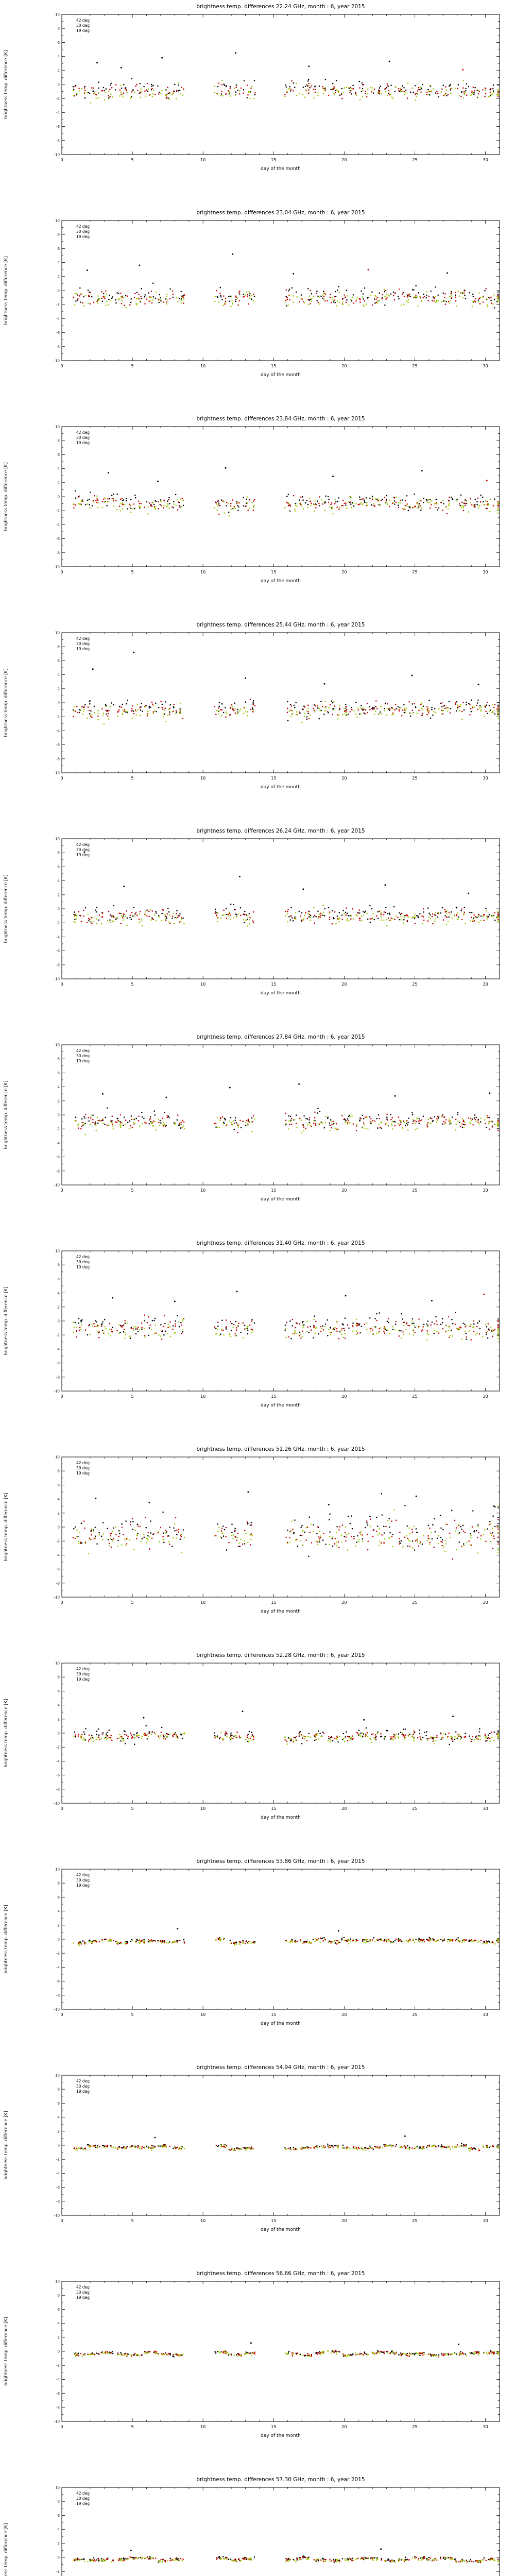 This screenshot has width=515, height=2576. What do you see at coordinates (59, 469) in the screenshot?
I see `y-tick-label: 4` at bounding box center [59, 469].